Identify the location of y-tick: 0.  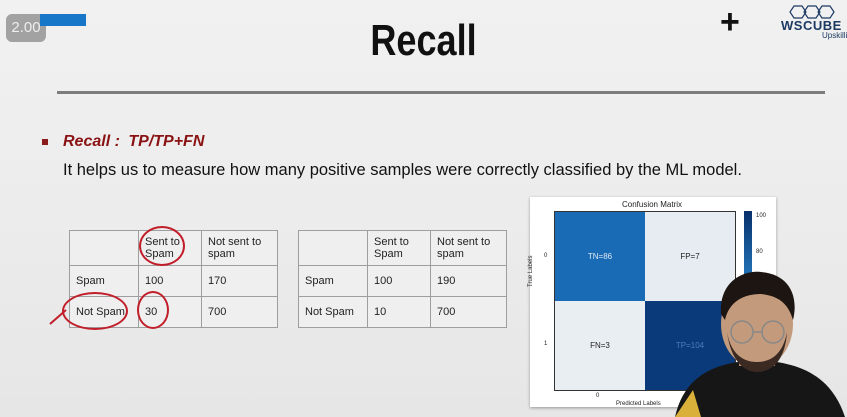
(546, 256).